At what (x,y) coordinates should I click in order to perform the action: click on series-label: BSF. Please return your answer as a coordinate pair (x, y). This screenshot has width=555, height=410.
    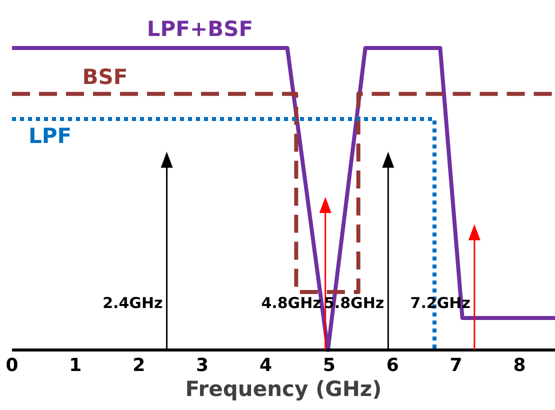
    Looking at the image, I should click on (105, 76).